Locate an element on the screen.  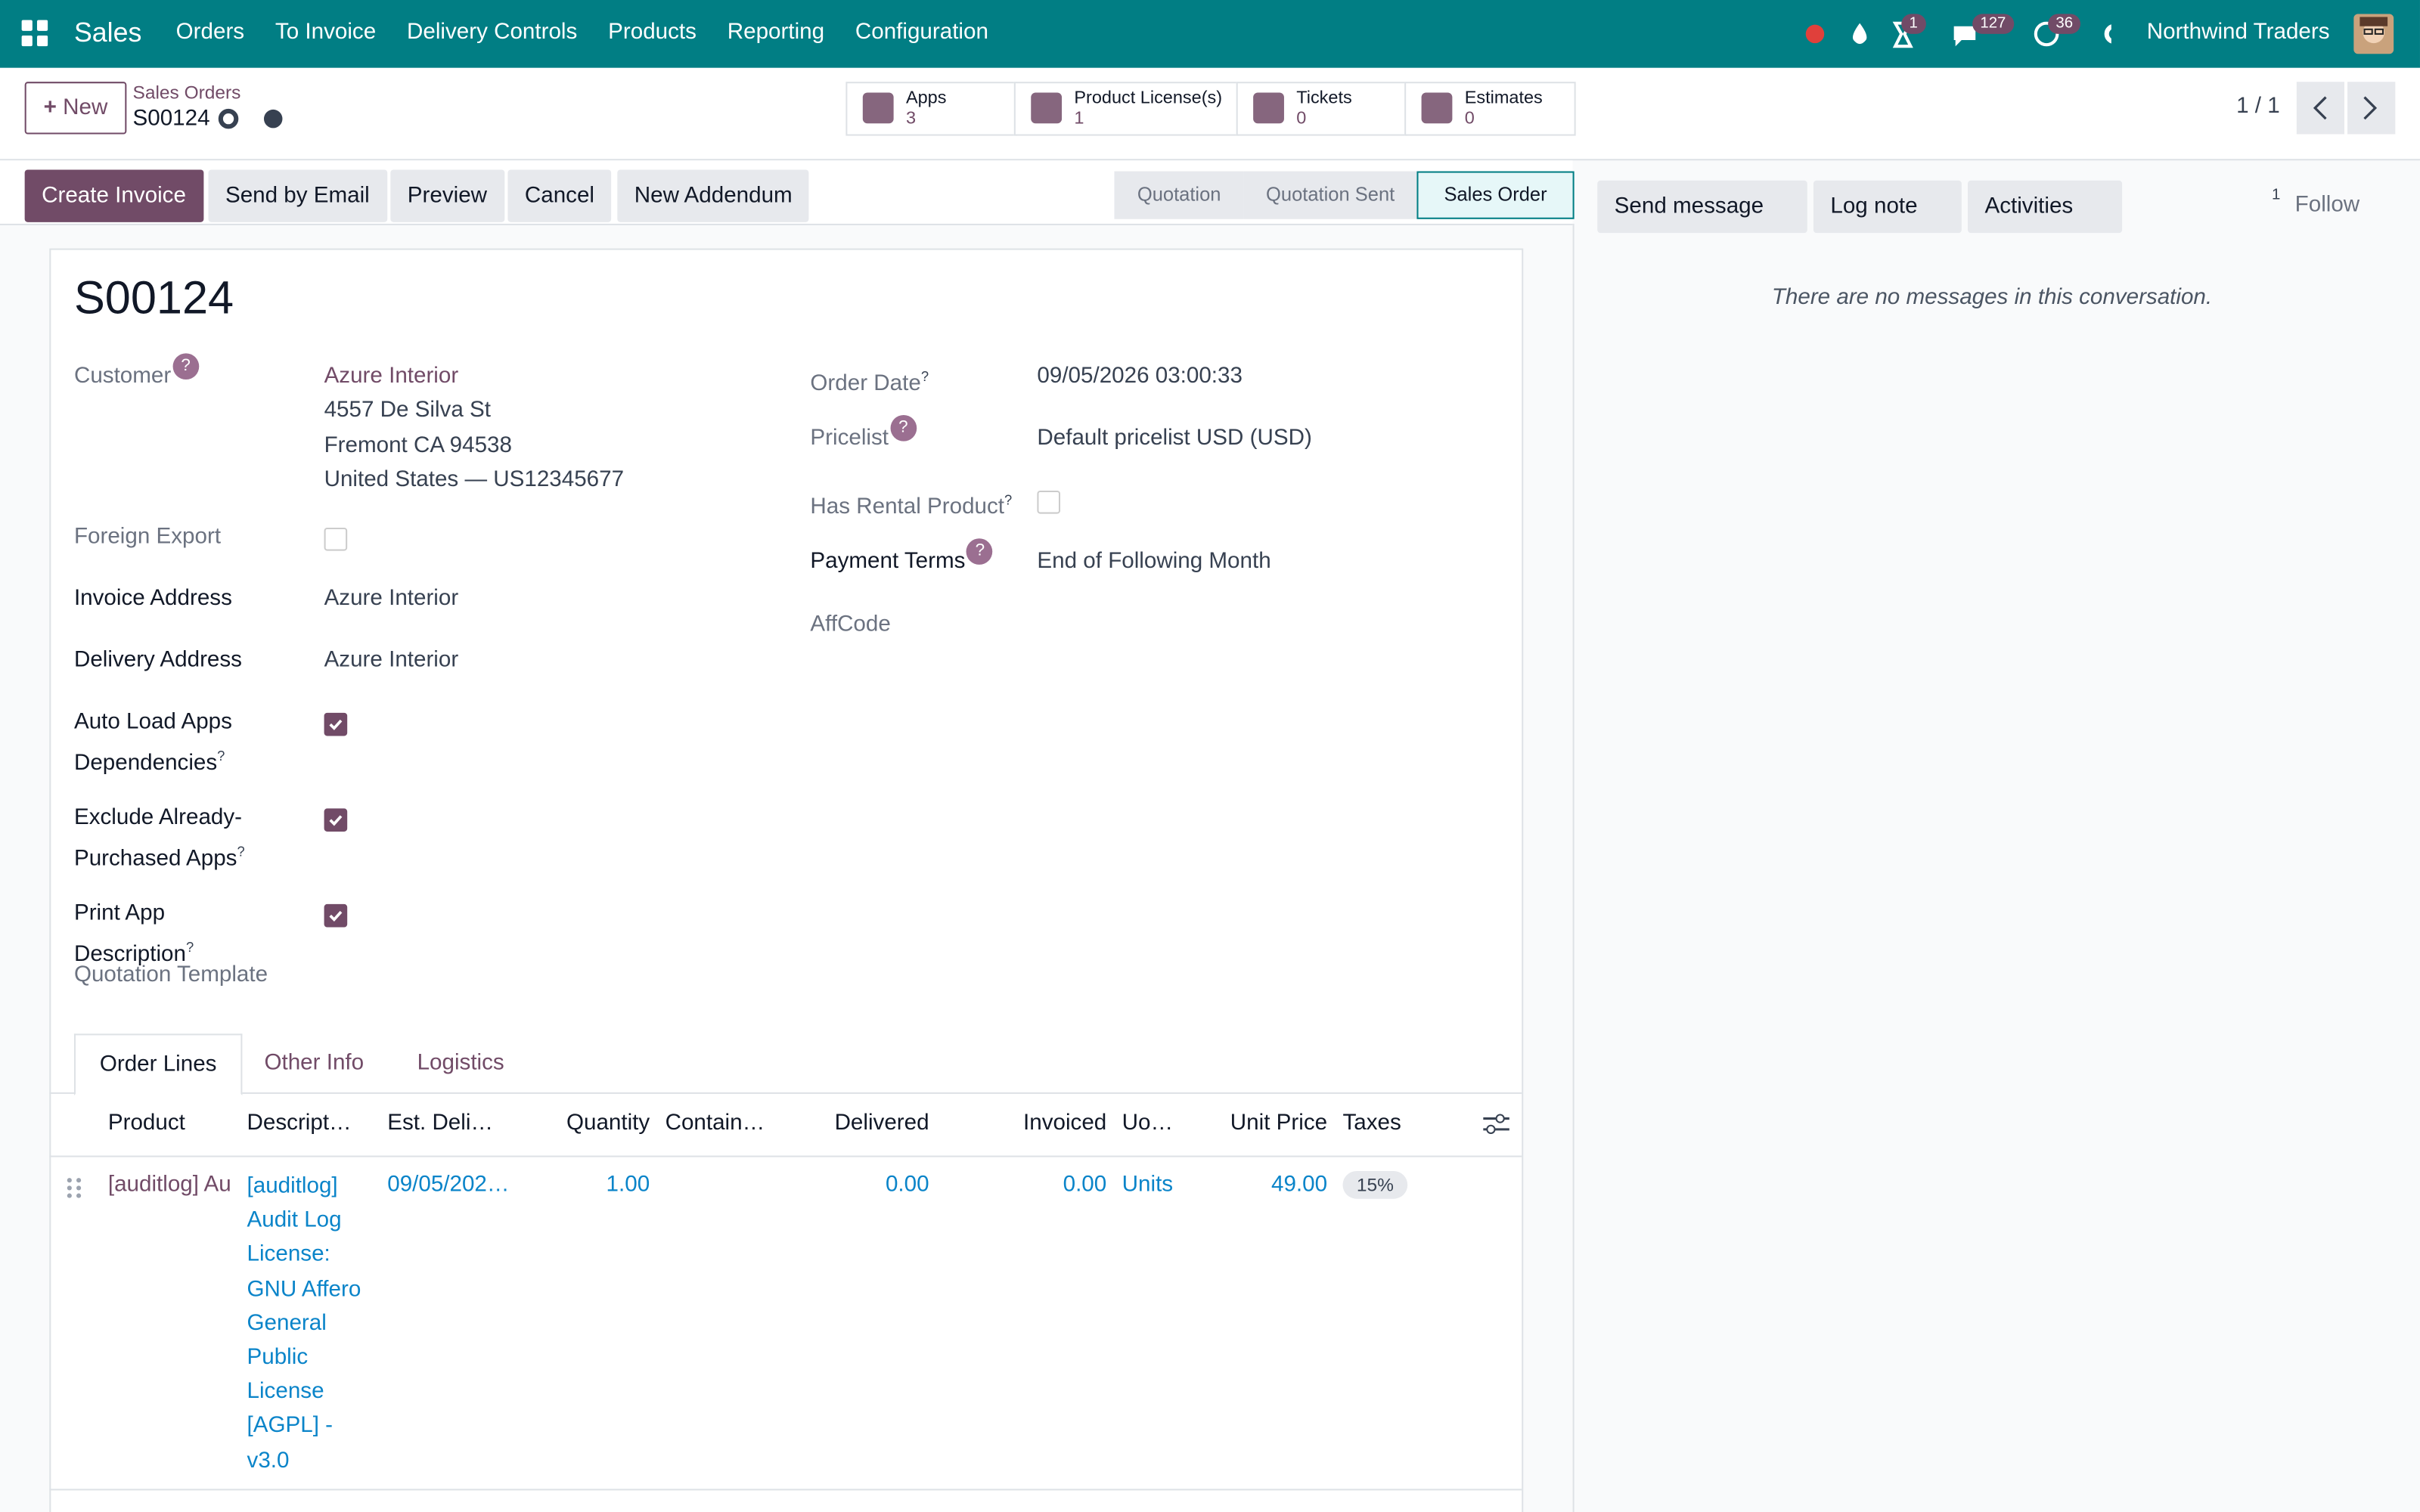
smart-button: Product License(s) 1 is located at coordinates (1126, 109).